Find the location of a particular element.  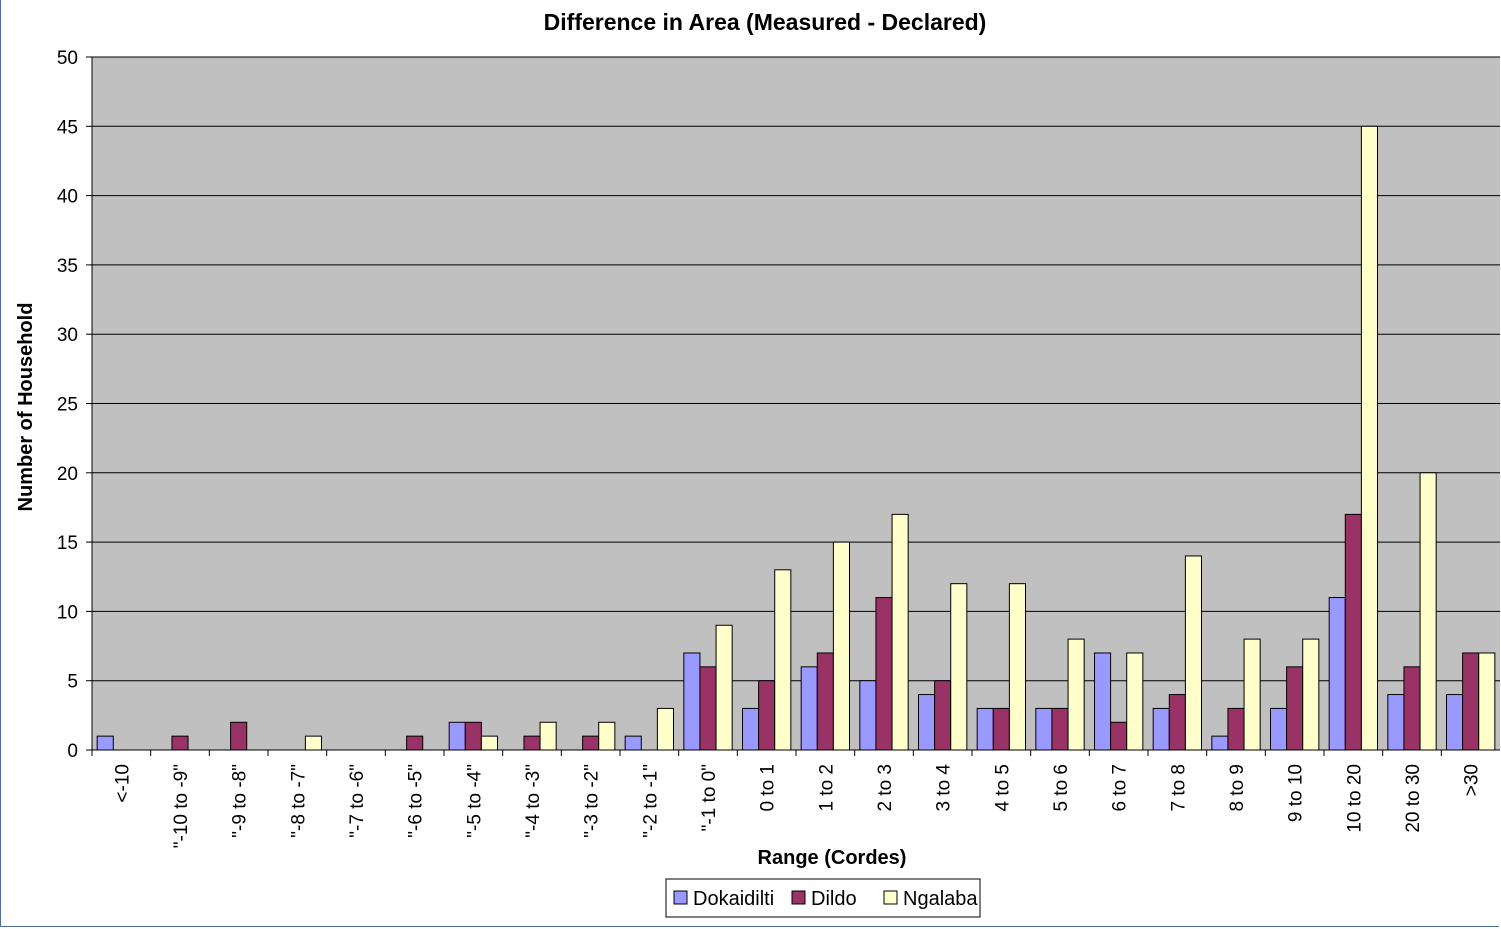

y-tick-label: 50 is located at coordinates (67, 58).